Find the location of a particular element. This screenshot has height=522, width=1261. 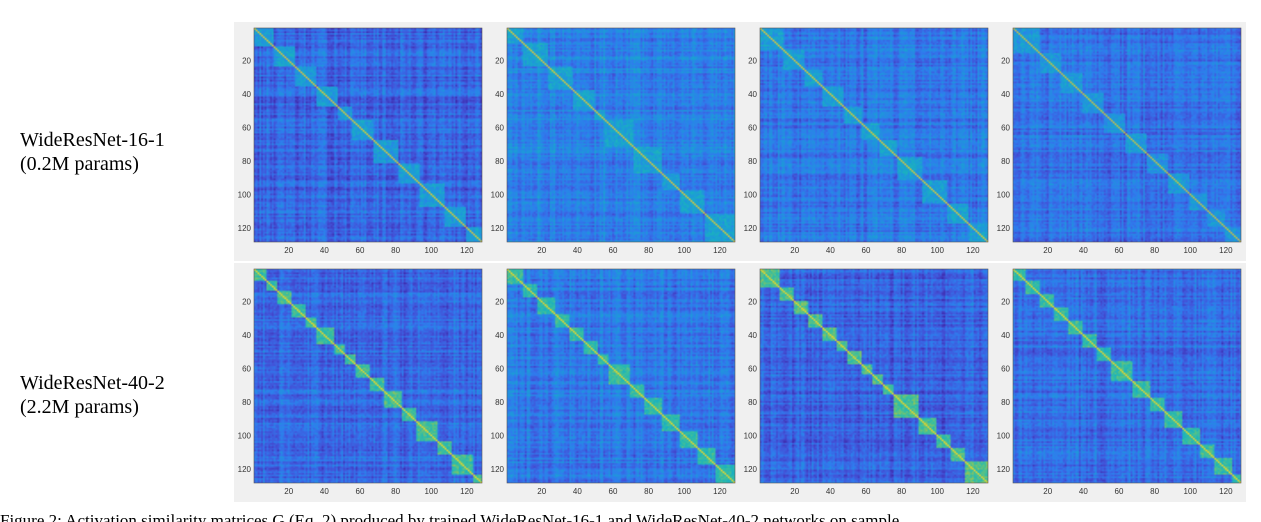

row-label-top-model: WideResNet-16-1 is located at coordinates (92, 140).